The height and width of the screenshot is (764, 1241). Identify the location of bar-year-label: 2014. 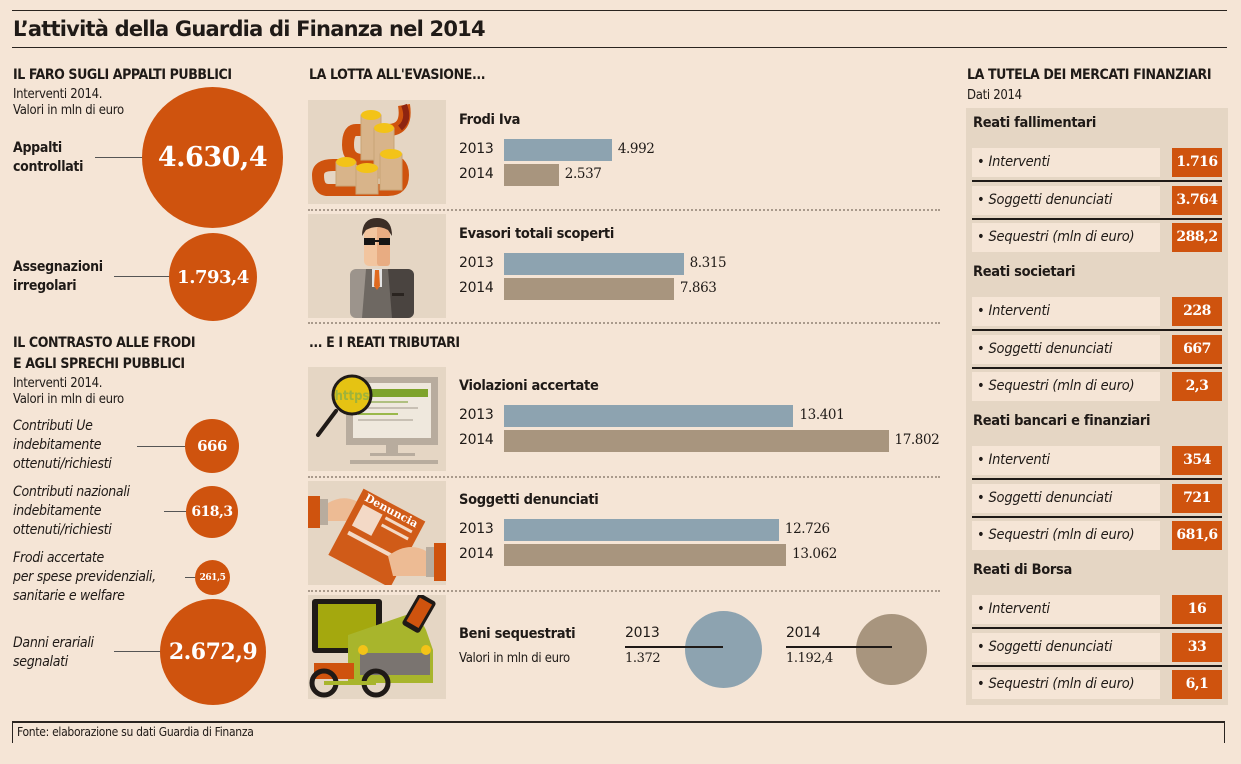
(476, 174).